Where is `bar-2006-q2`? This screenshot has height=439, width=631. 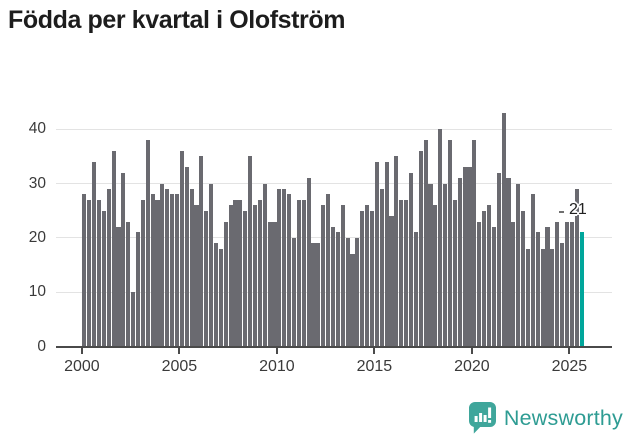 bar-2006-q2 is located at coordinates (206, 278).